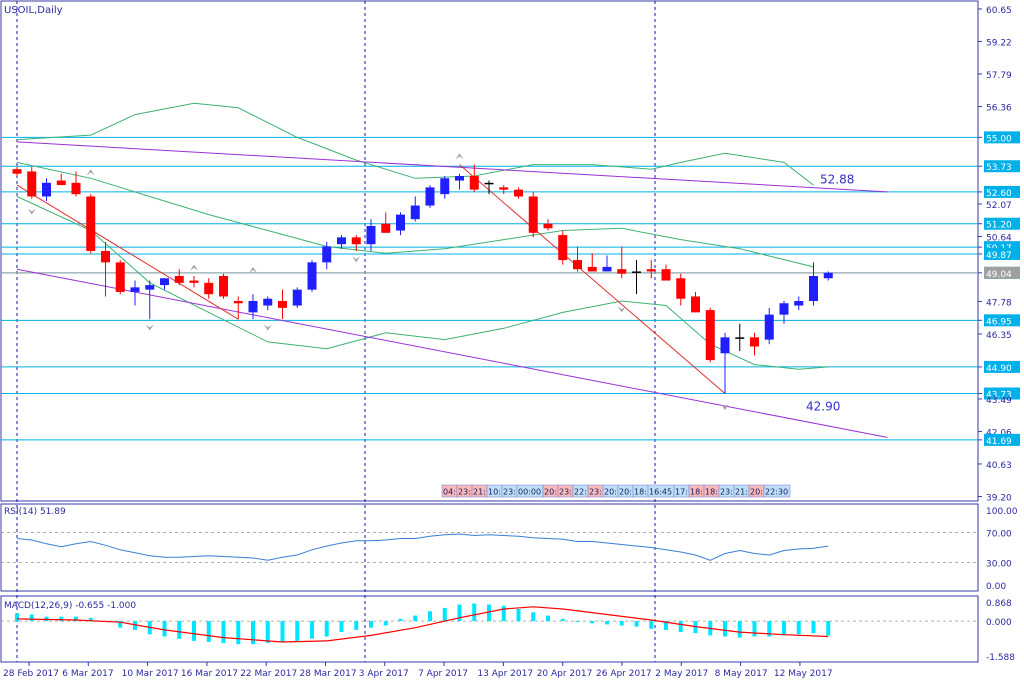 The height and width of the screenshot is (683, 1024). What do you see at coordinates (268, 674) in the screenshot?
I see `date-tick-label: 22 Mar 2017` at bounding box center [268, 674].